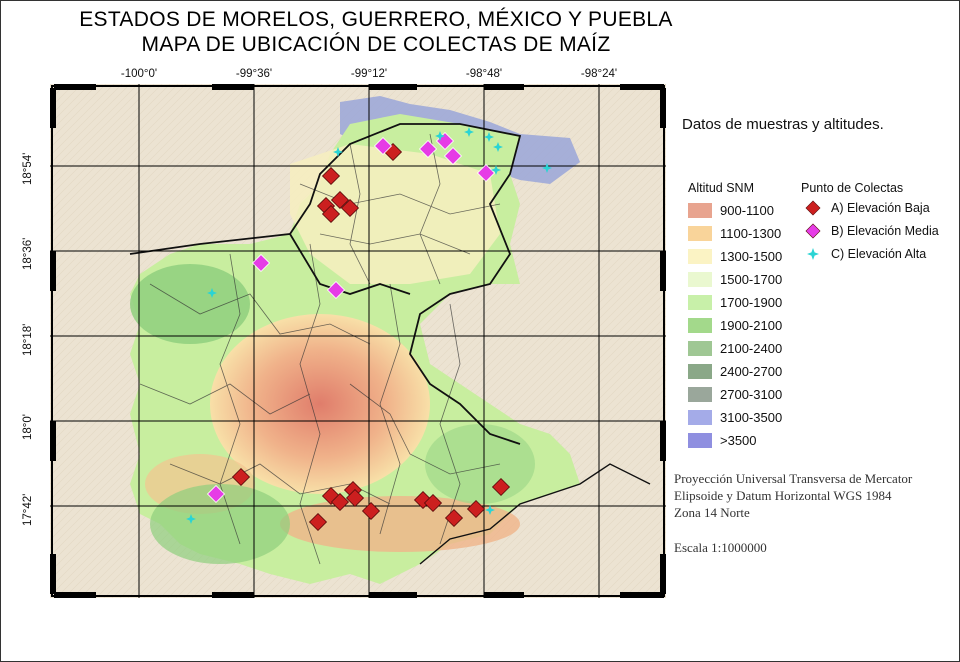 The height and width of the screenshot is (662, 960). I want to click on lat-label-2: 18°36', so click(28, 253).